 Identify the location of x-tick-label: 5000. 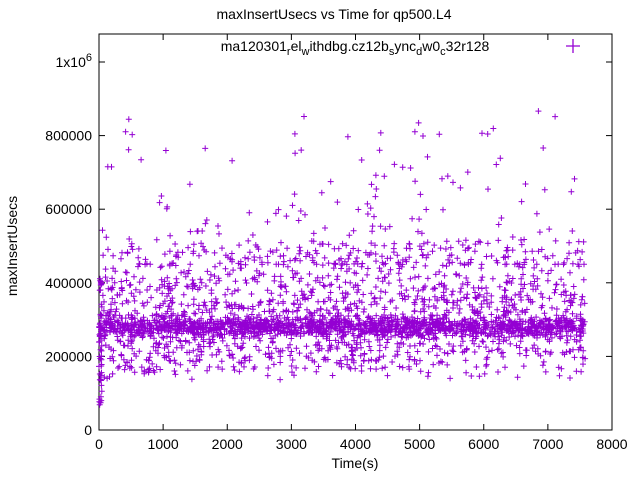
(419, 444).